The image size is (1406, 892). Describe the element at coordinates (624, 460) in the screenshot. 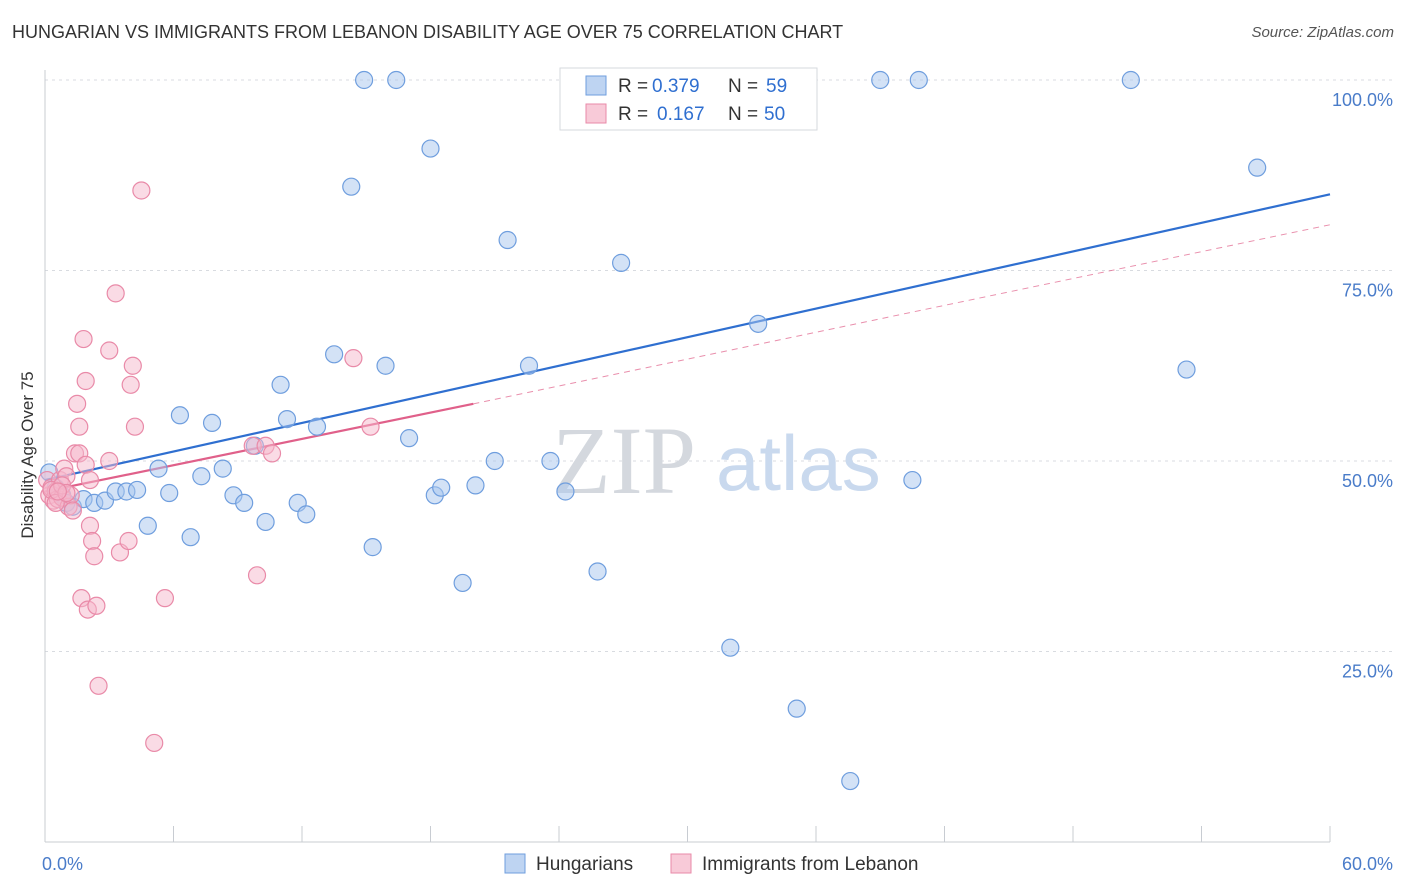

I see `watermark-zip: ZIP` at that location.